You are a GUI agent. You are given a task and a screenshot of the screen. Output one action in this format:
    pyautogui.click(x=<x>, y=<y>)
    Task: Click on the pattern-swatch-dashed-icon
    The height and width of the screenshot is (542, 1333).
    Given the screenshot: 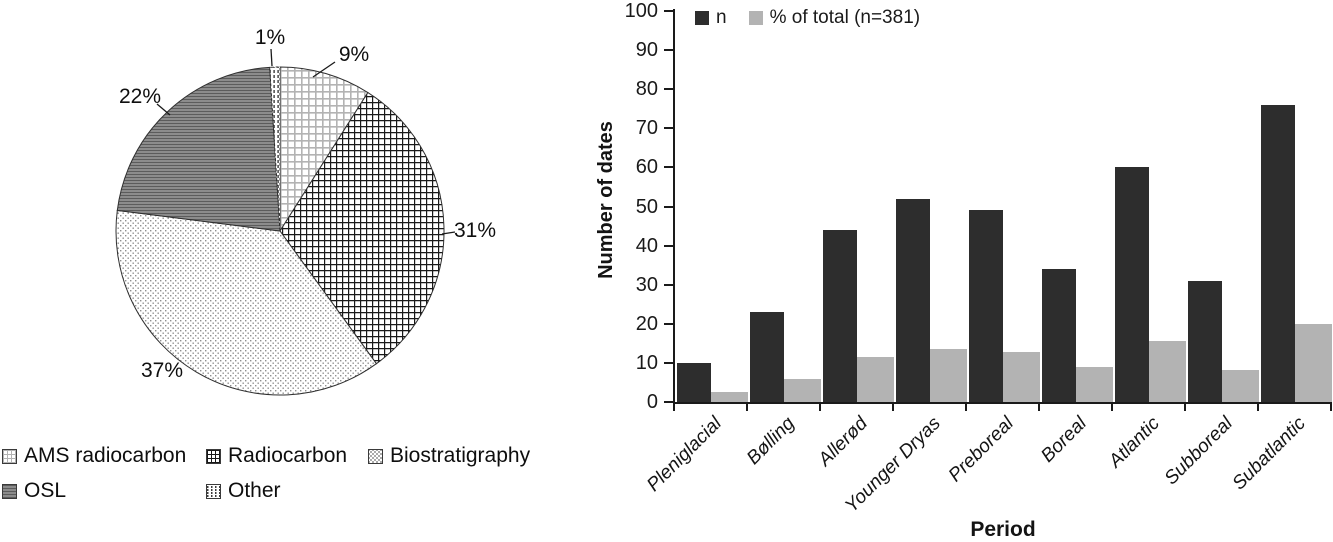 What is the action you would take?
    pyautogui.click(x=213, y=491)
    